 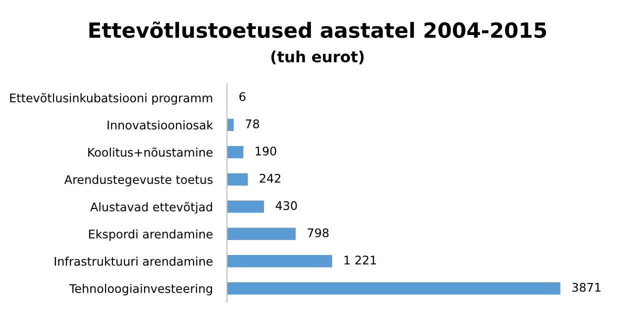 What do you see at coordinates (270, 178) in the screenshot?
I see `data-label: 242` at bounding box center [270, 178].